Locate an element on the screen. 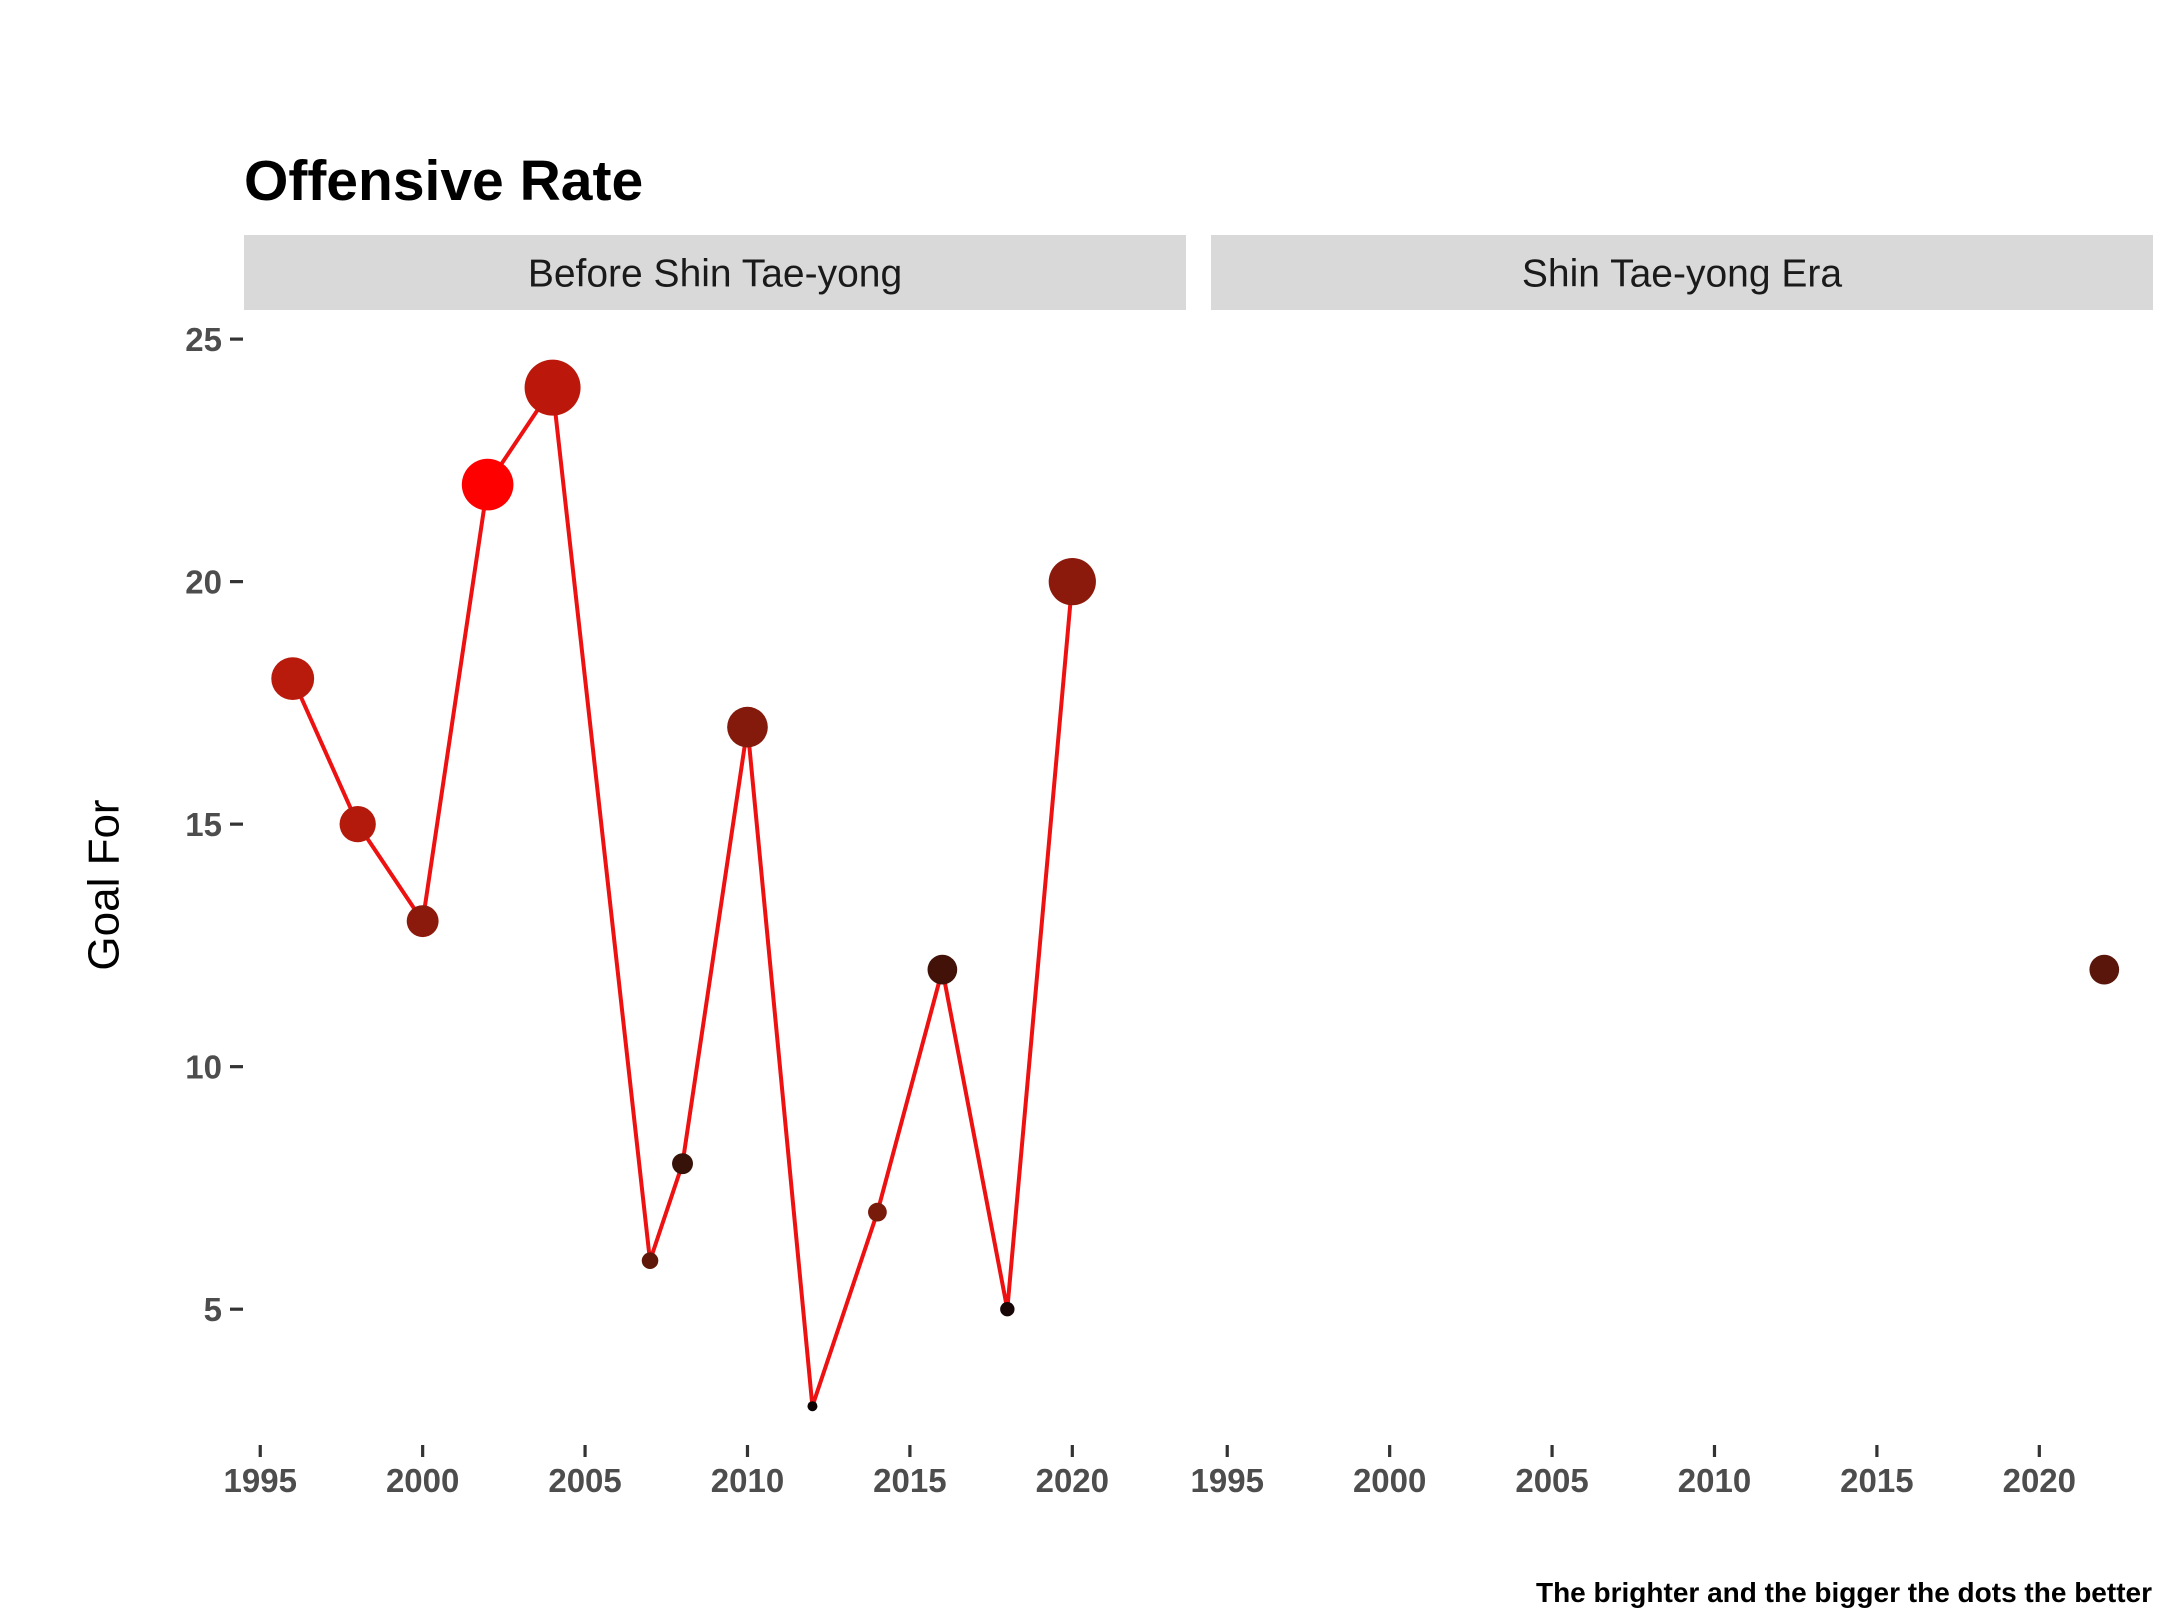 The height and width of the screenshot is (1620, 2160). y-tick-label: 10 is located at coordinates (203, 1067).